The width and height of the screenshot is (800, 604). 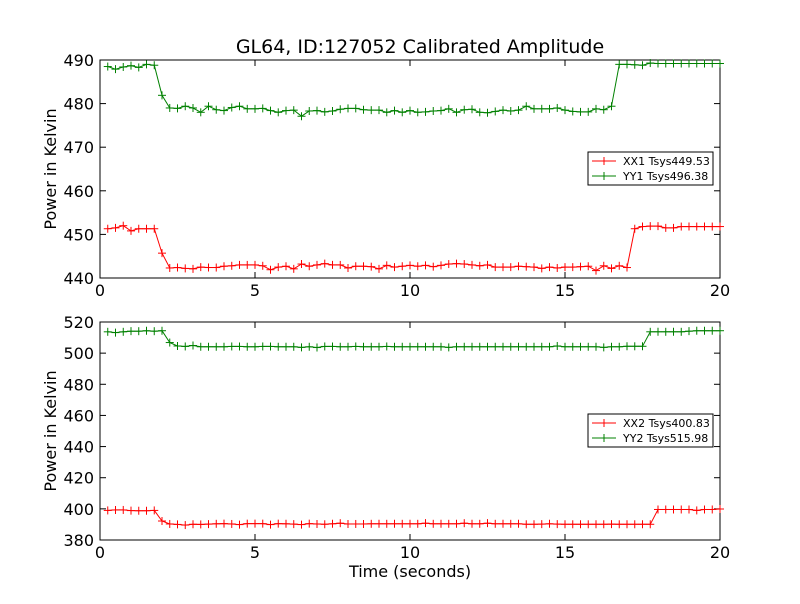 I want to click on y-tick-label: 440, so click(x=78, y=278).